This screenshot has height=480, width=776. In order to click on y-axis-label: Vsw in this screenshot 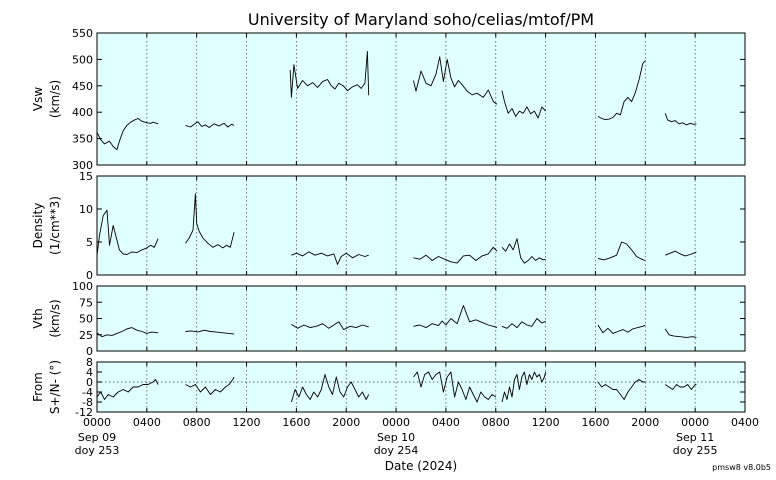, I will do `click(38, 99)`.